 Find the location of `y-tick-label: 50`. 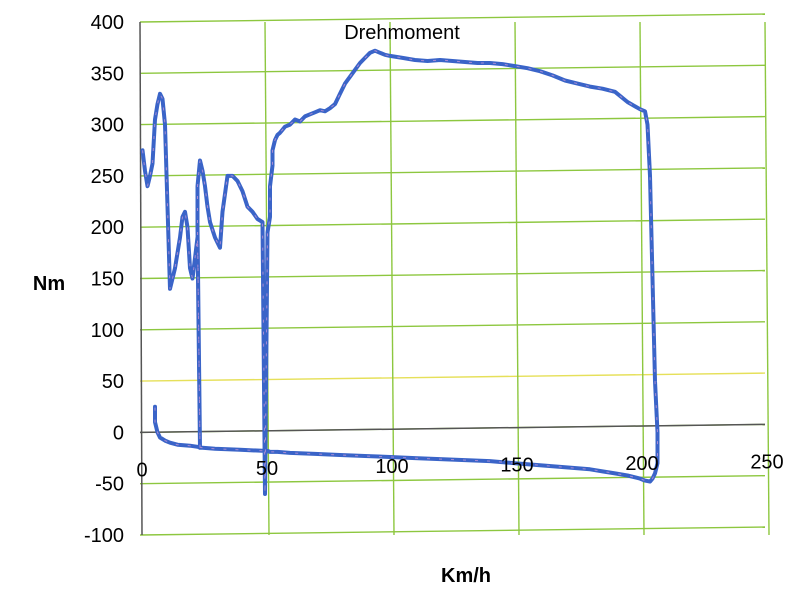

y-tick-label: 50 is located at coordinates (113, 382).